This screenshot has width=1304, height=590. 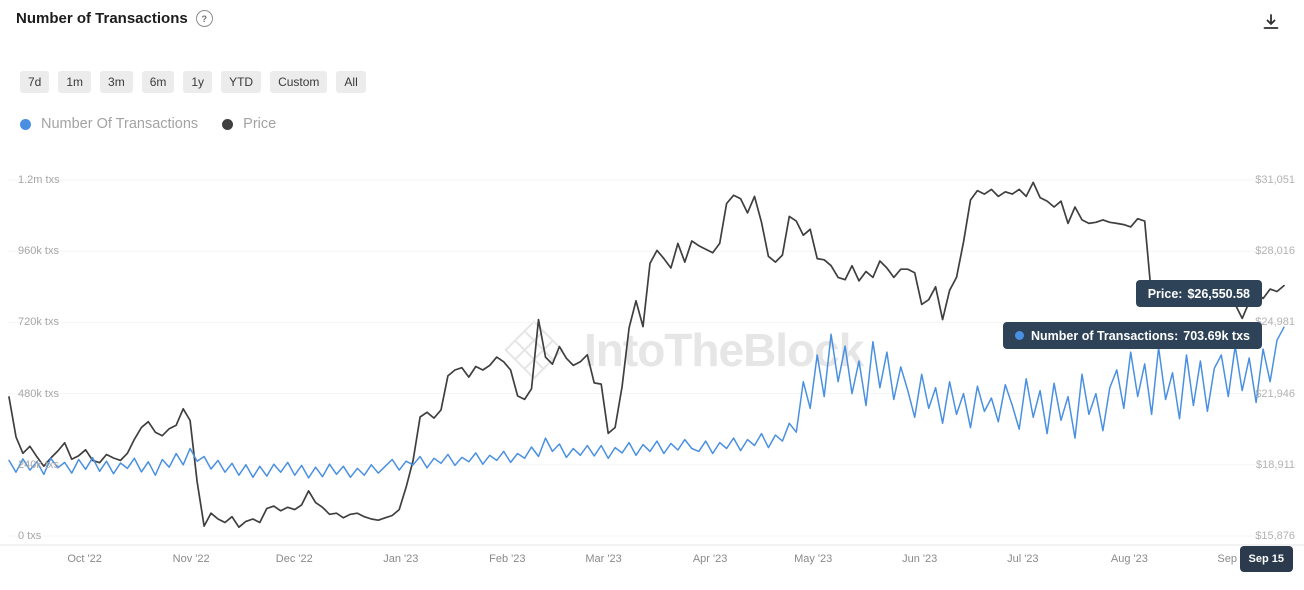 What do you see at coordinates (507, 559) in the screenshot?
I see `x-axis-tick: Feb '23` at bounding box center [507, 559].